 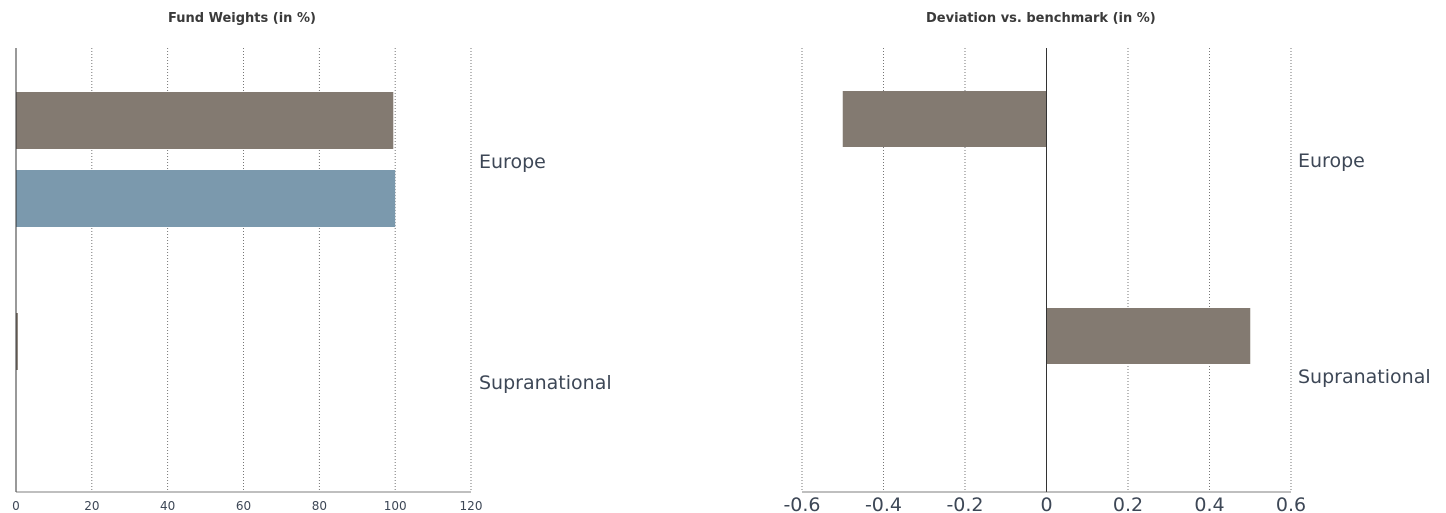 What do you see at coordinates (883, 503) in the screenshot?
I see `tick-label: -0.4` at bounding box center [883, 503].